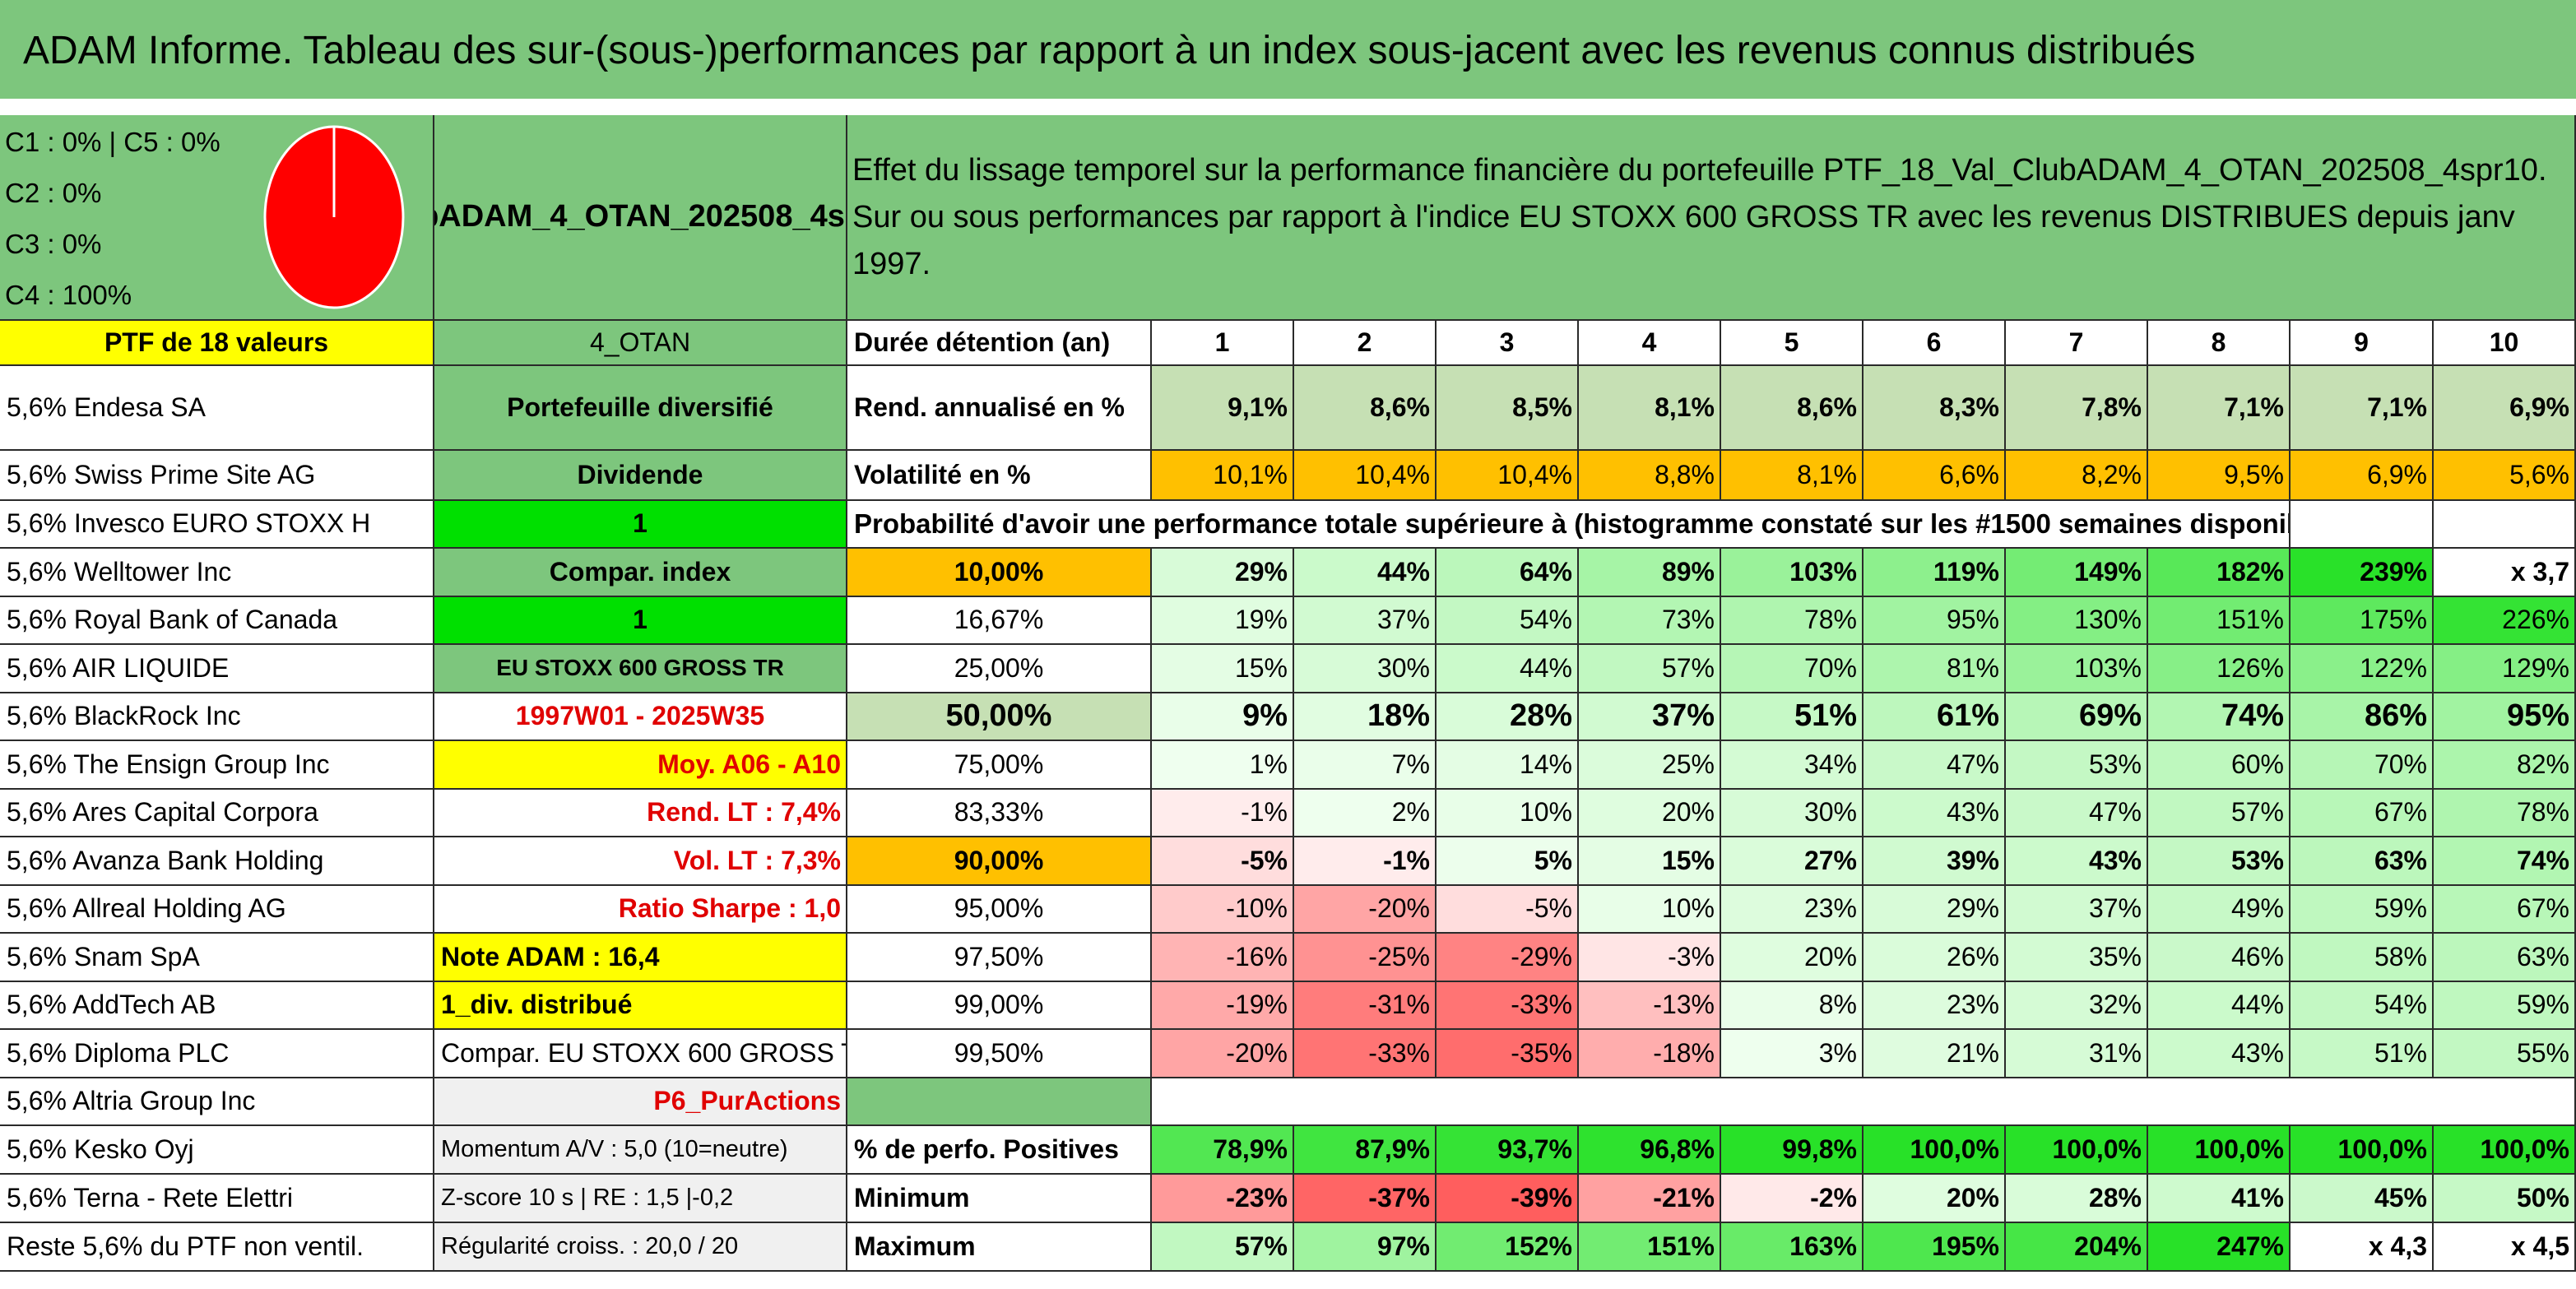 The height and width of the screenshot is (1289, 2576). I want to click on quantile-label: 50,00%, so click(999, 717).